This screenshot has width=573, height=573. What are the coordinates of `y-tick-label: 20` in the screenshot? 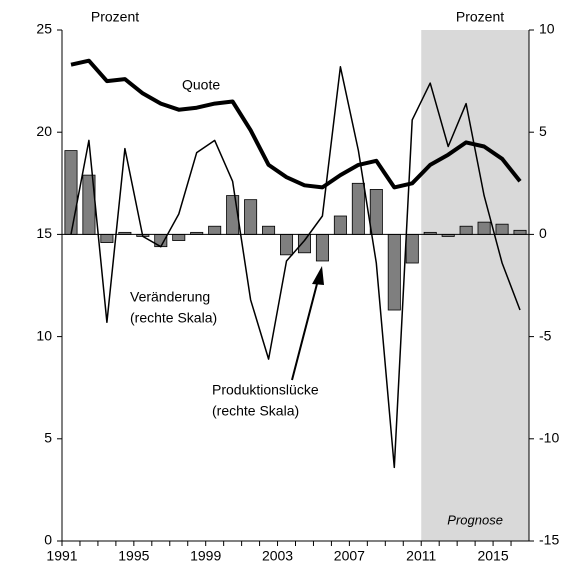 It's located at (44, 131).